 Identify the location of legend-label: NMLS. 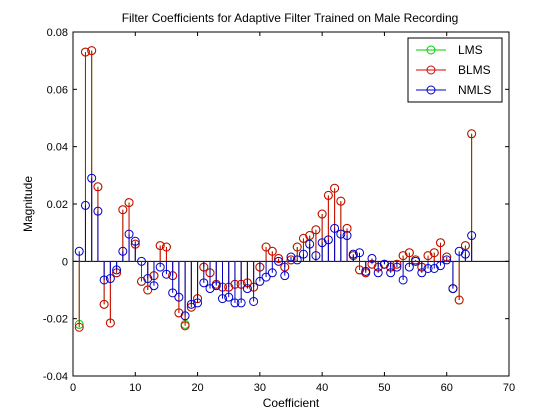
(474, 90).